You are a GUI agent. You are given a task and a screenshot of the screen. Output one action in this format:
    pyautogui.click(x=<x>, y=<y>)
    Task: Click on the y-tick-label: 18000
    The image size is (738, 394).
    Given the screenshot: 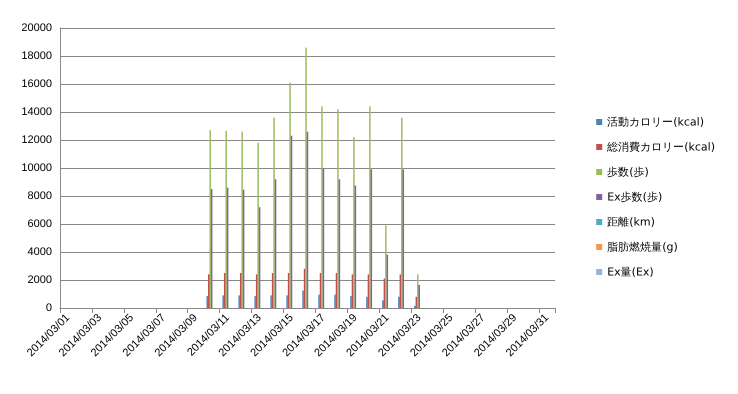 What is the action you would take?
    pyautogui.click(x=36, y=56)
    